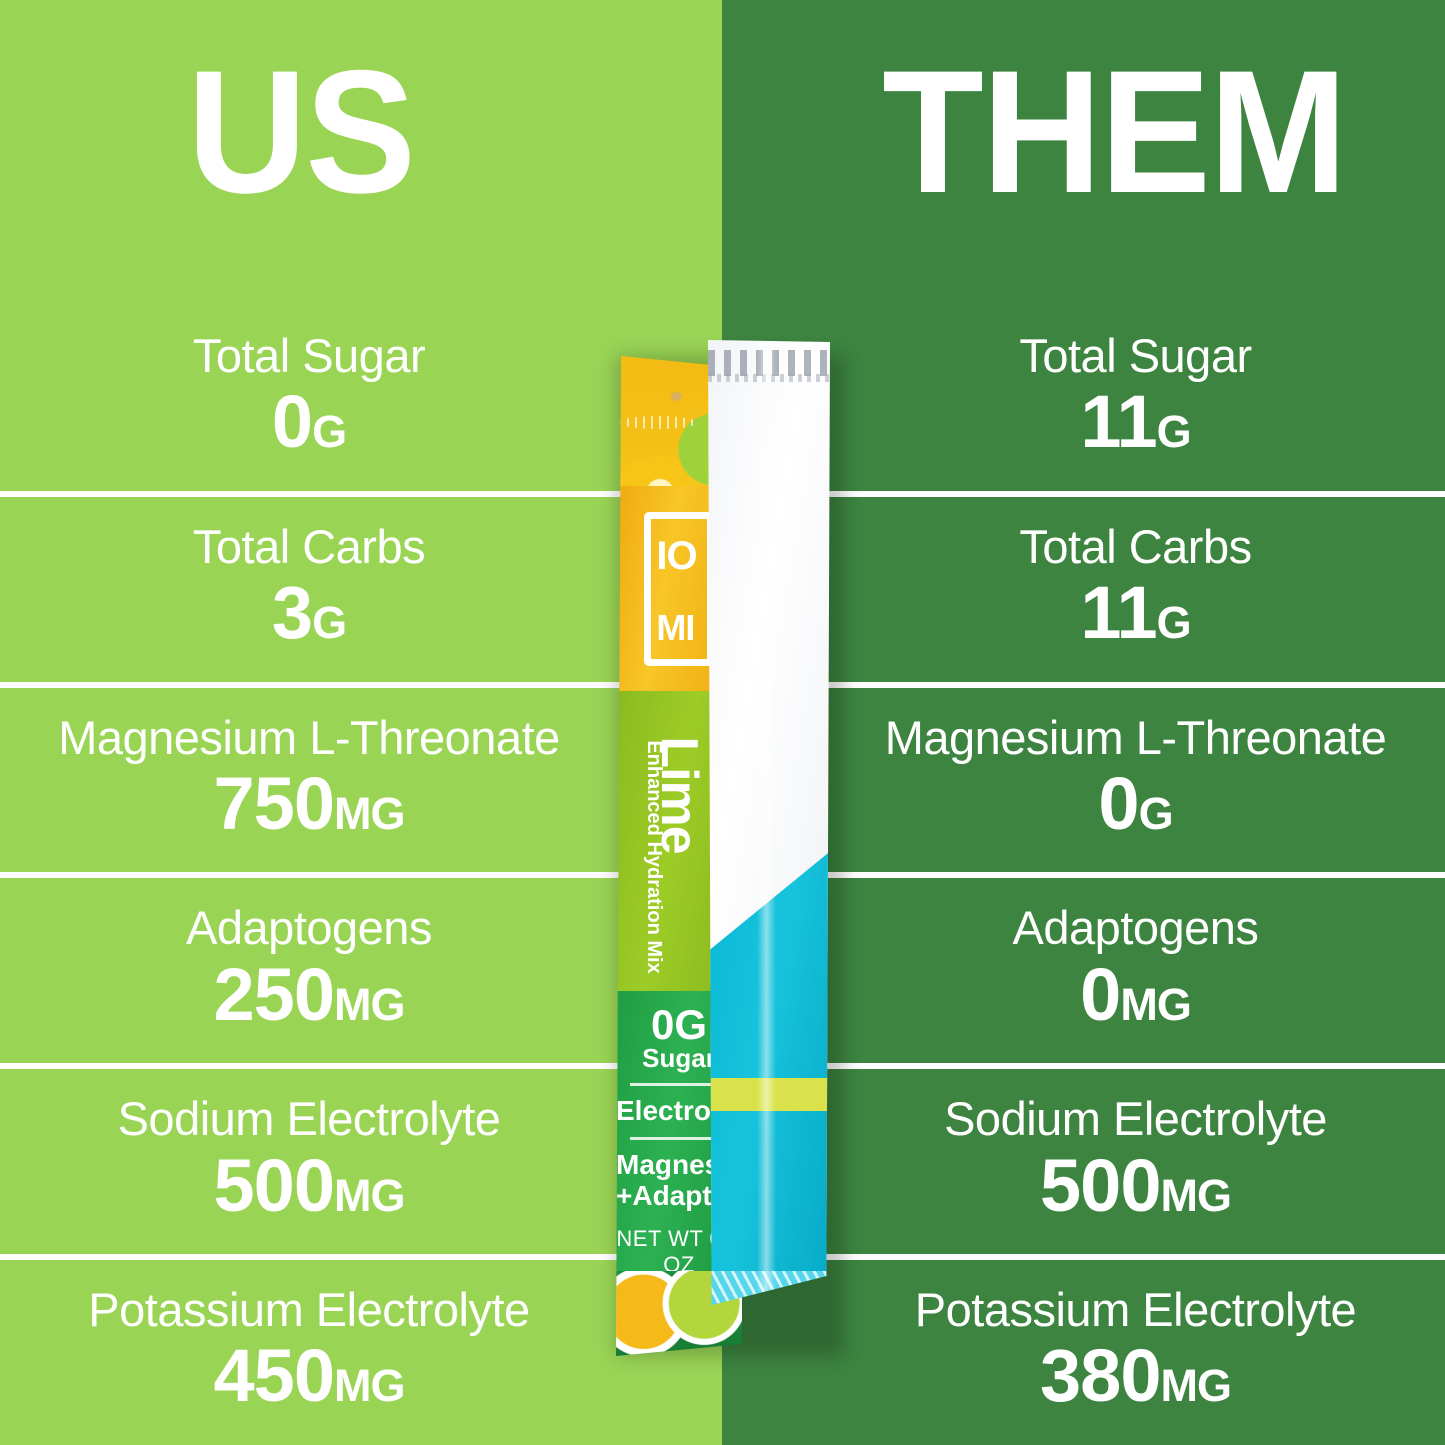 The width and height of the screenshot is (1445, 1445). What do you see at coordinates (679, 1024) in the screenshot?
I see `packet-sugar-amount: 0G` at bounding box center [679, 1024].